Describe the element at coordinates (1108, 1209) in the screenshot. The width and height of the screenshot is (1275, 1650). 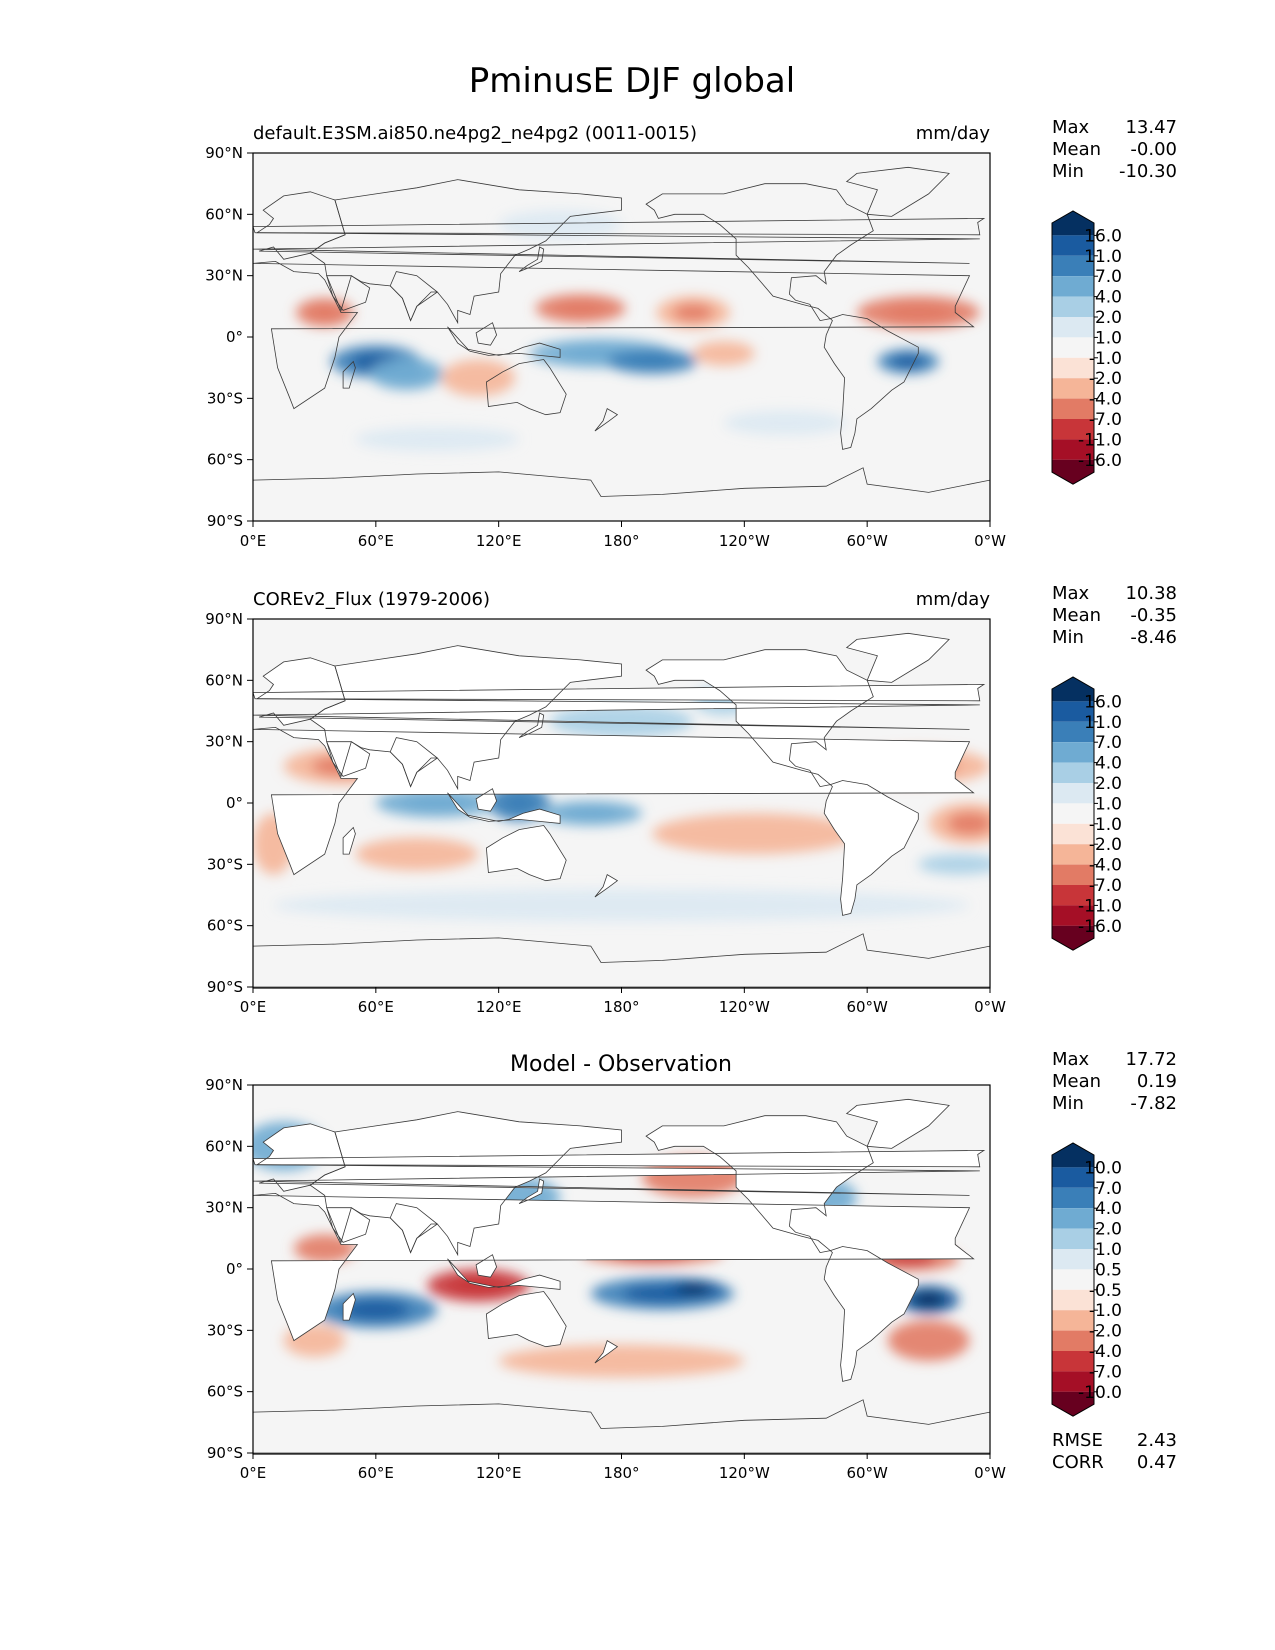
I see `colorbar-label: 4.0` at that location.